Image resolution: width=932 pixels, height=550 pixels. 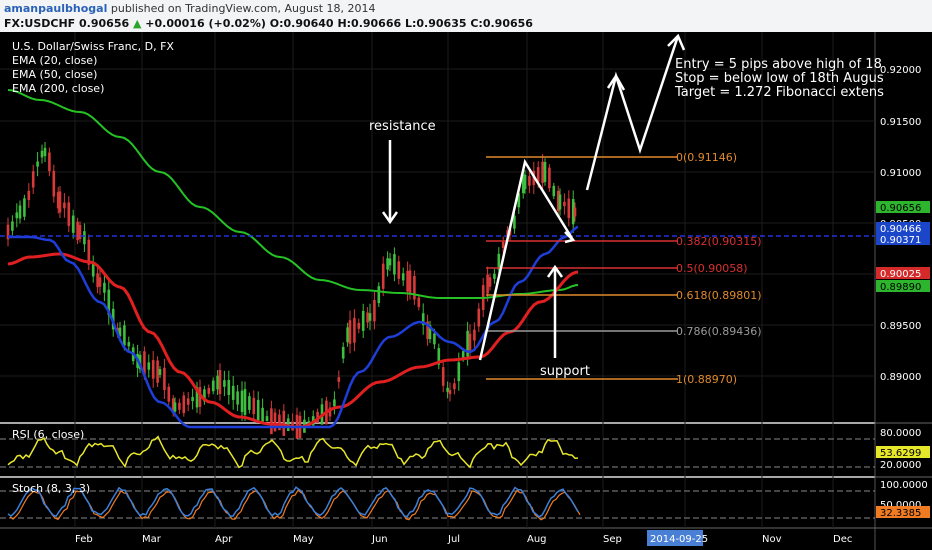 What do you see at coordinates (772, 539) in the screenshot?
I see `time-label: Nov` at bounding box center [772, 539].